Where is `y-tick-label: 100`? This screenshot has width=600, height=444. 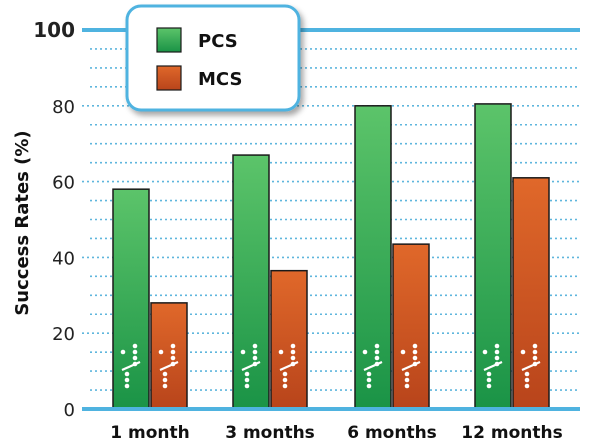 y-tick-label: 100 is located at coordinates (54, 30).